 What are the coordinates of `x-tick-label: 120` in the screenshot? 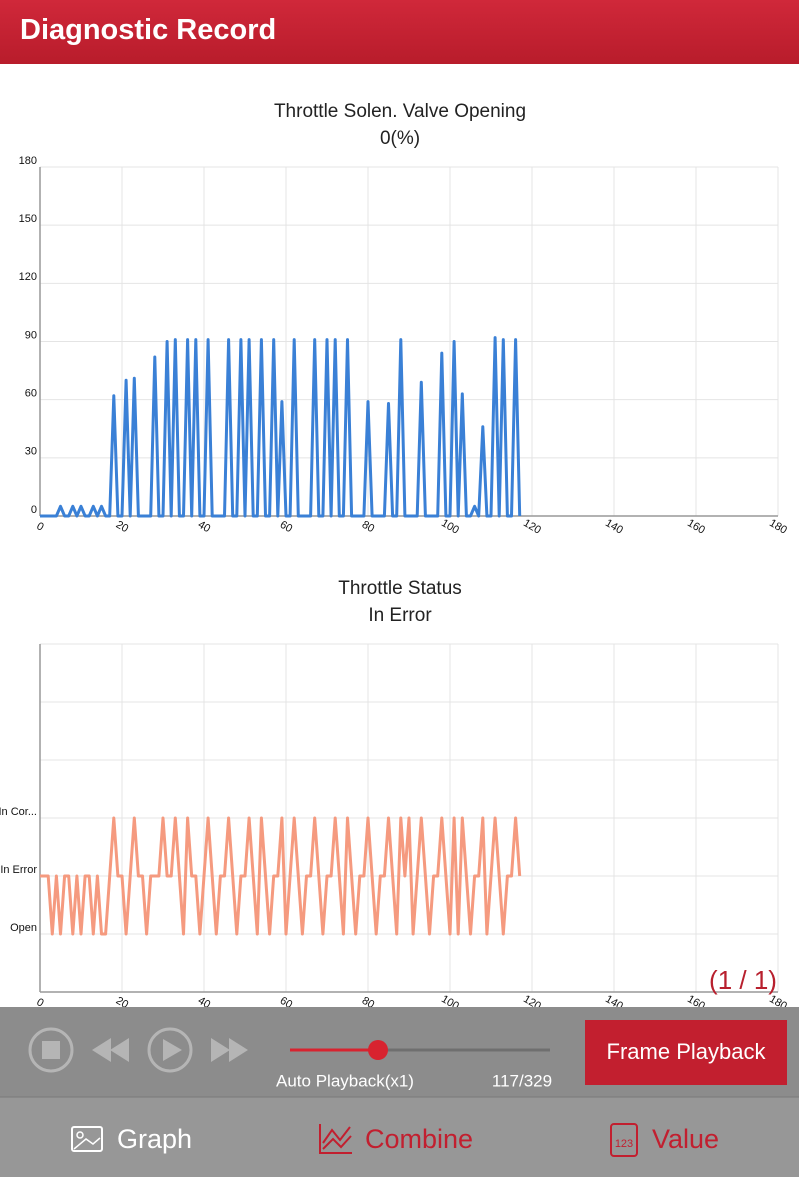 It's located at (532, 527).